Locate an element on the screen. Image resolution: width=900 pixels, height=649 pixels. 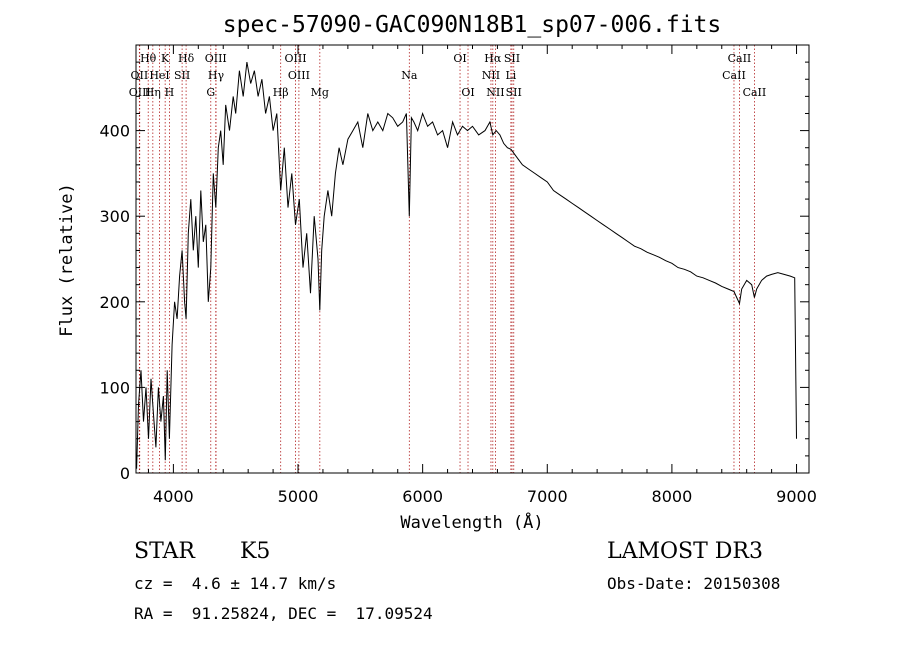
spectral-line-label: Hβ is located at coordinates (281, 92).